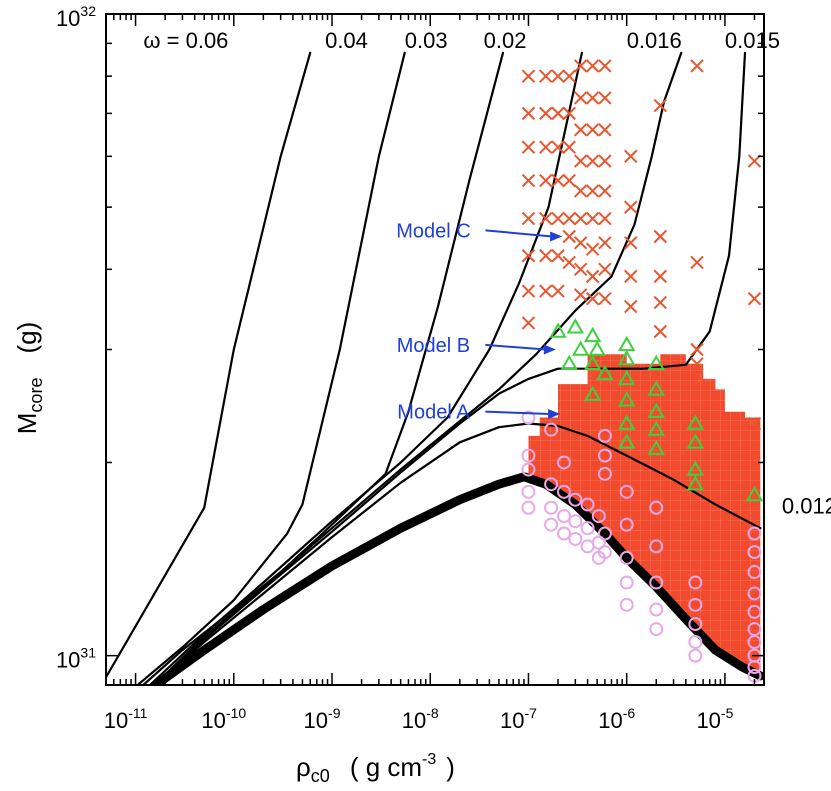  Describe the element at coordinates (515, 347) in the screenshot. I see `model-arrow-line` at that location.